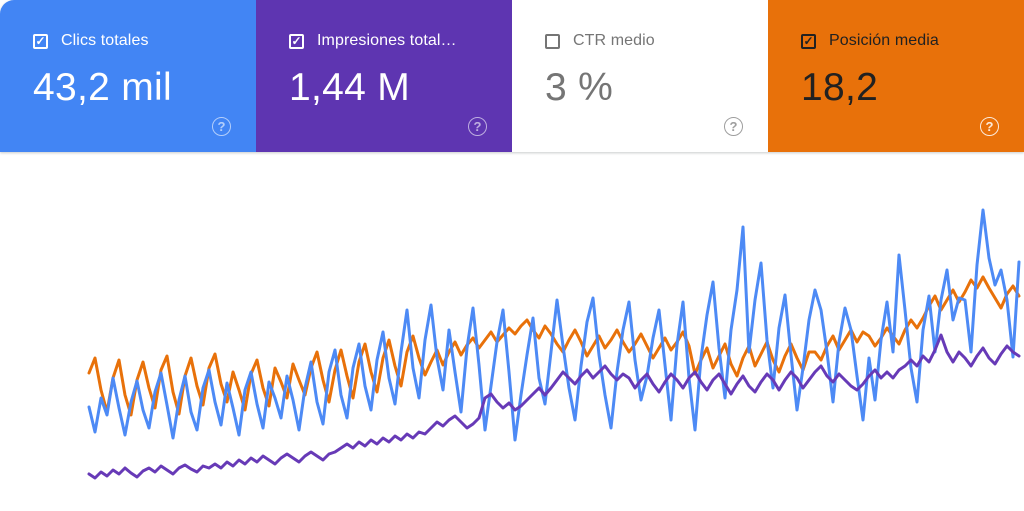 The width and height of the screenshot is (1024, 511). I want to click on checkbox-clicks: ✓, so click(40, 41).